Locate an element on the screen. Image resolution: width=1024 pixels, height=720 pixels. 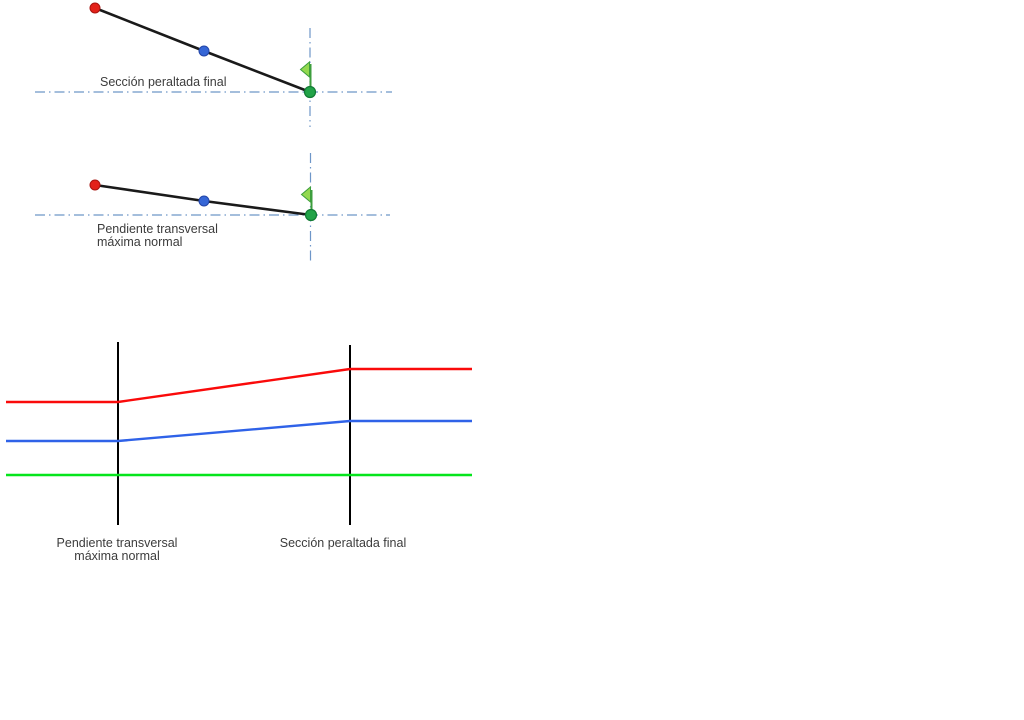
transition-profile is located at coordinates (239, 433).